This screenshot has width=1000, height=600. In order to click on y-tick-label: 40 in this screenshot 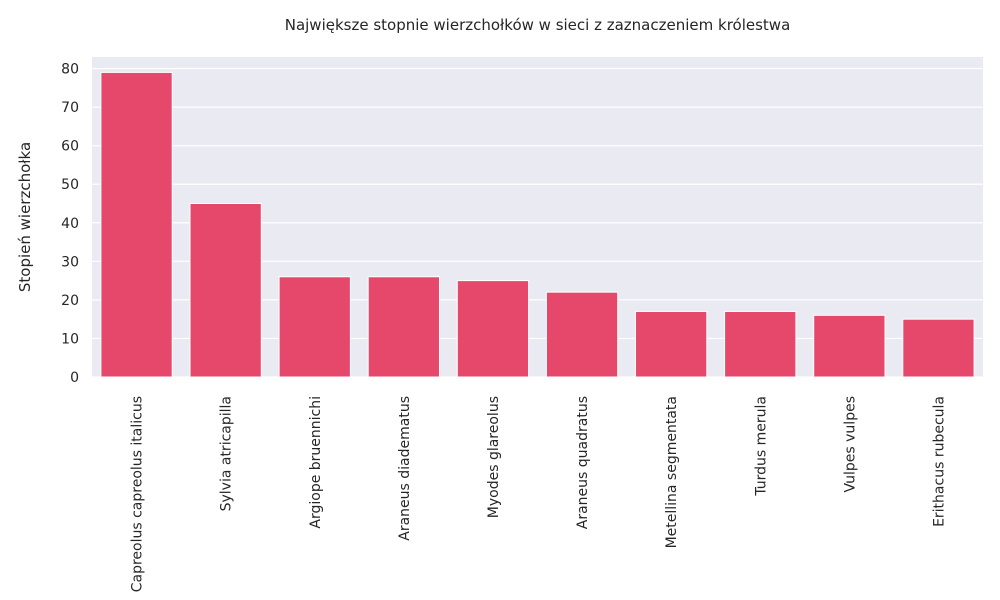, I will do `click(70, 224)`.